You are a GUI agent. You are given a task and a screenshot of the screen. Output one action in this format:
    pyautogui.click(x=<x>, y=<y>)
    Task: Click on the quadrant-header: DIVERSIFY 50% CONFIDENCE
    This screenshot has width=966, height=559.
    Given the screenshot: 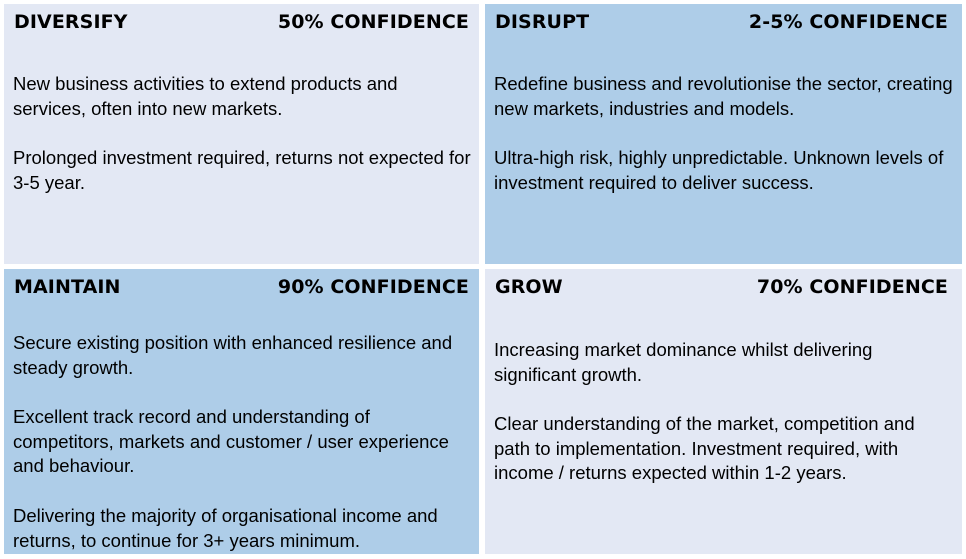 What is the action you would take?
    pyautogui.click(x=241, y=22)
    